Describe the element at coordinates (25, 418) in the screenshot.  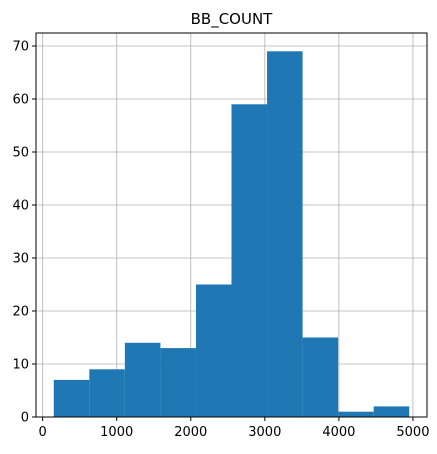
I see `y-tick-label: 0` at that location.